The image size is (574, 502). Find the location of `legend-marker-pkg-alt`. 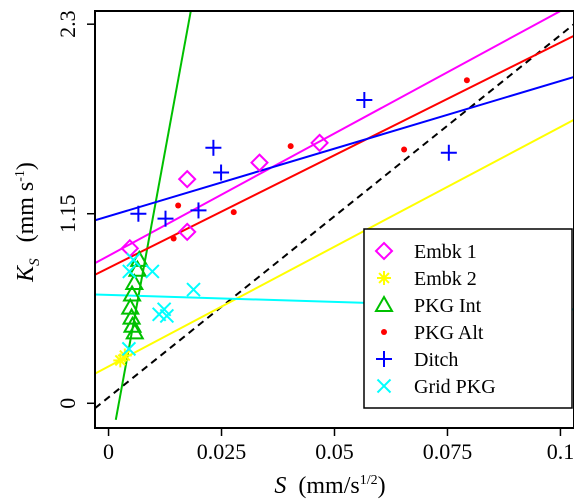

legend-marker-pkg-alt is located at coordinates (384, 332).